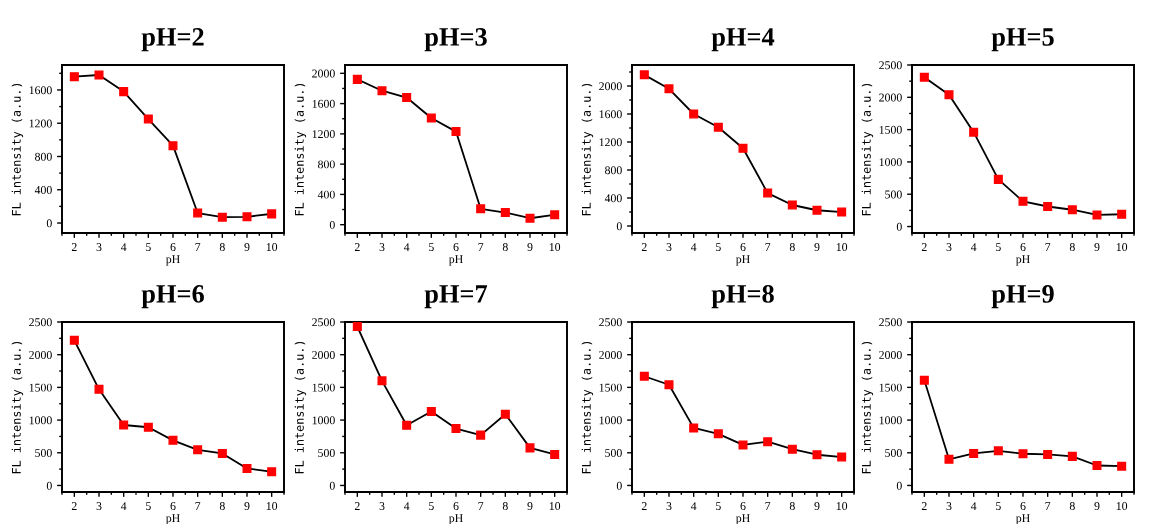  I want to click on chart-title: pH=6, so click(172, 297).